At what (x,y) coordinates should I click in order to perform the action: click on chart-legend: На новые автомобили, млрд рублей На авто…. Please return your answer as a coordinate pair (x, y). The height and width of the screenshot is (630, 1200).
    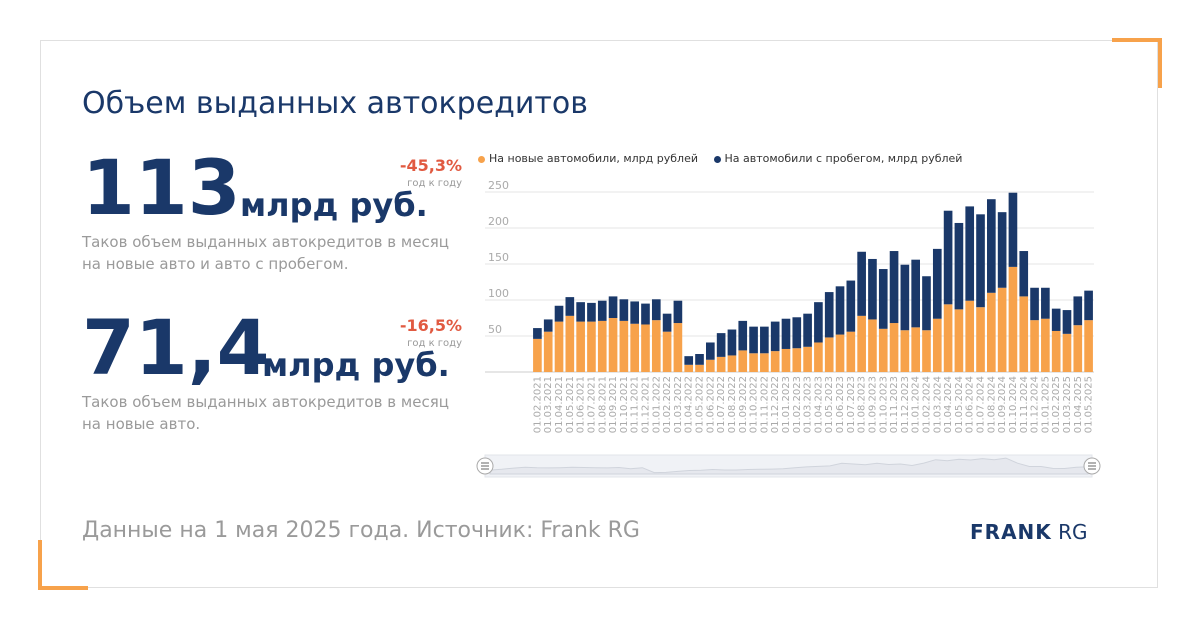
    Looking at the image, I should click on (726, 158).